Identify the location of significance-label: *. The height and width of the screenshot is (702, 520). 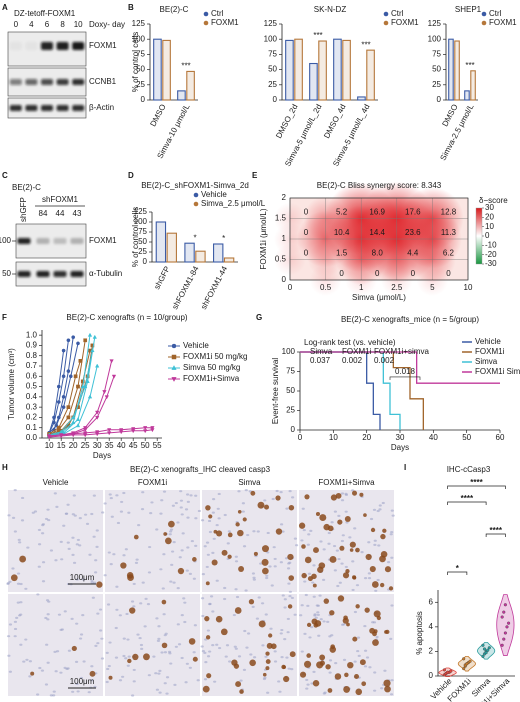
(223, 238).